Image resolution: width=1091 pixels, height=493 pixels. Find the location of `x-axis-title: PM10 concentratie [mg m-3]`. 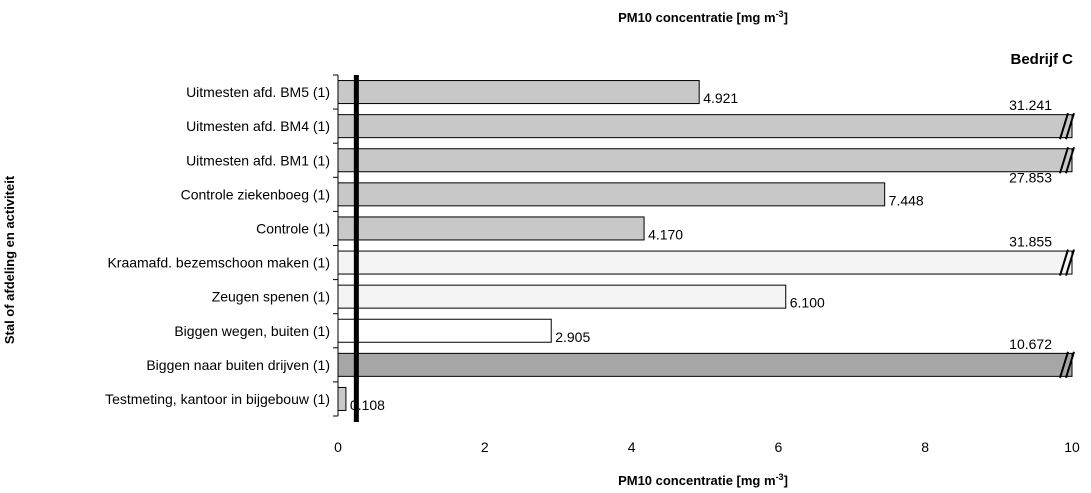

x-axis-title: PM10 concentratie [mg m-3] is located at coordinates (703, 480).